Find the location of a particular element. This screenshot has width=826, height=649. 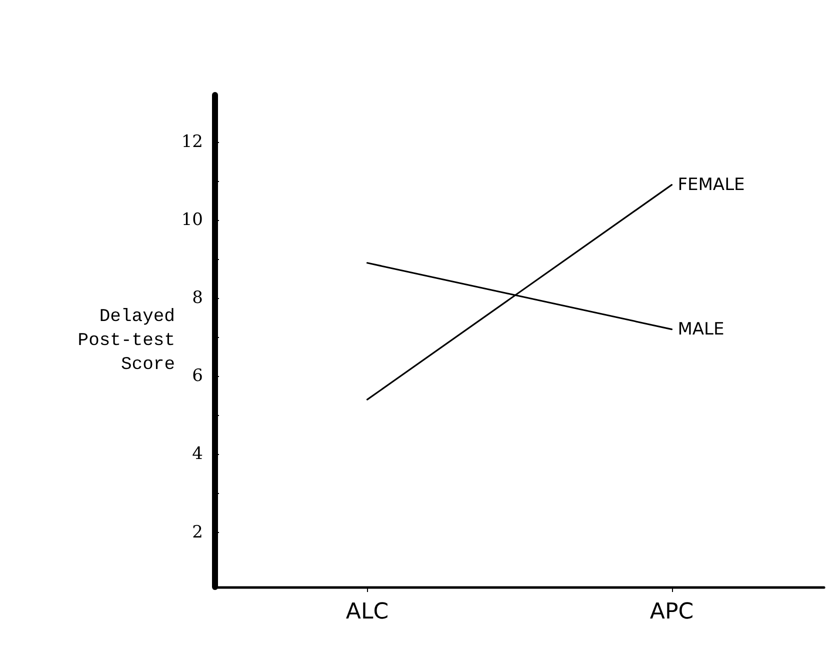

y-tick-label: 4 is located at coordinates (197, 454).